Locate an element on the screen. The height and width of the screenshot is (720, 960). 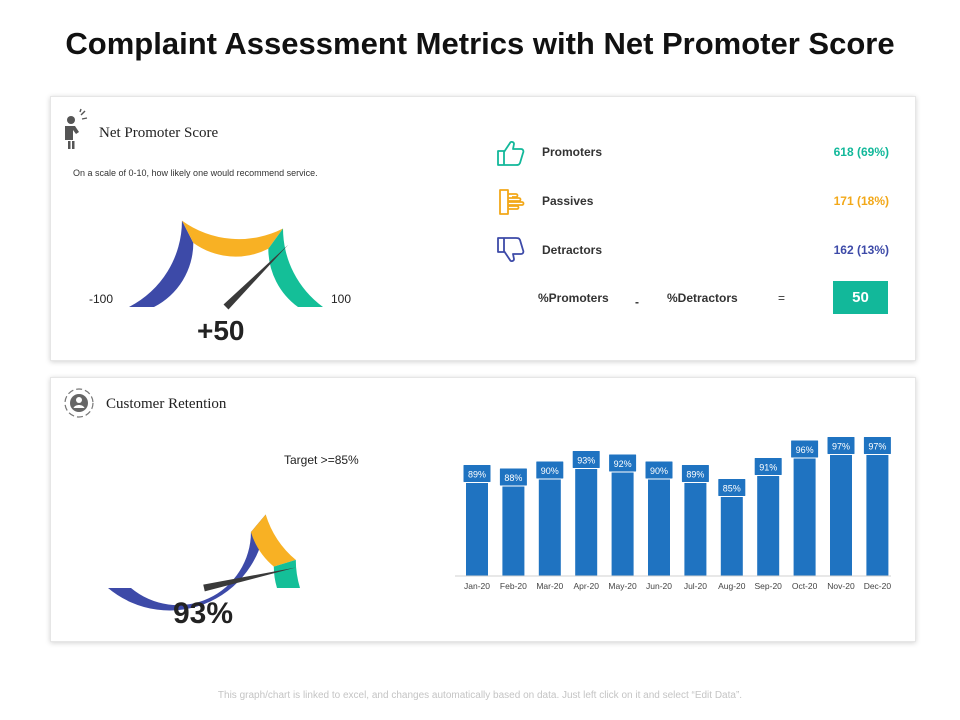
nps-score: +50 is located at coordinates (221, 330).